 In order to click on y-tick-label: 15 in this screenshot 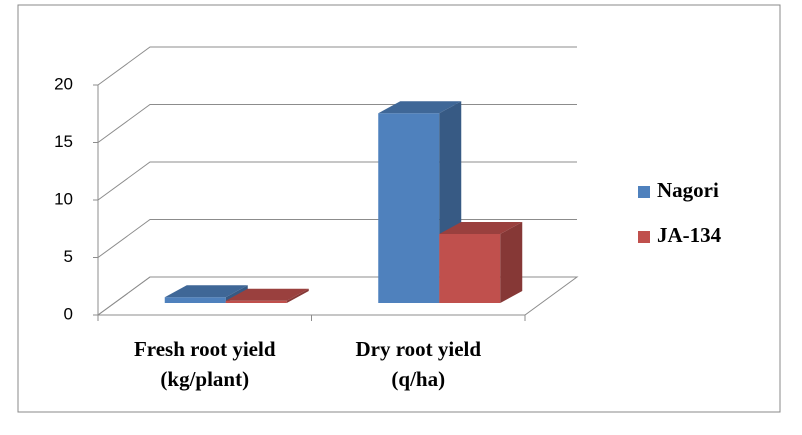, I will do `click(63, 141)`.